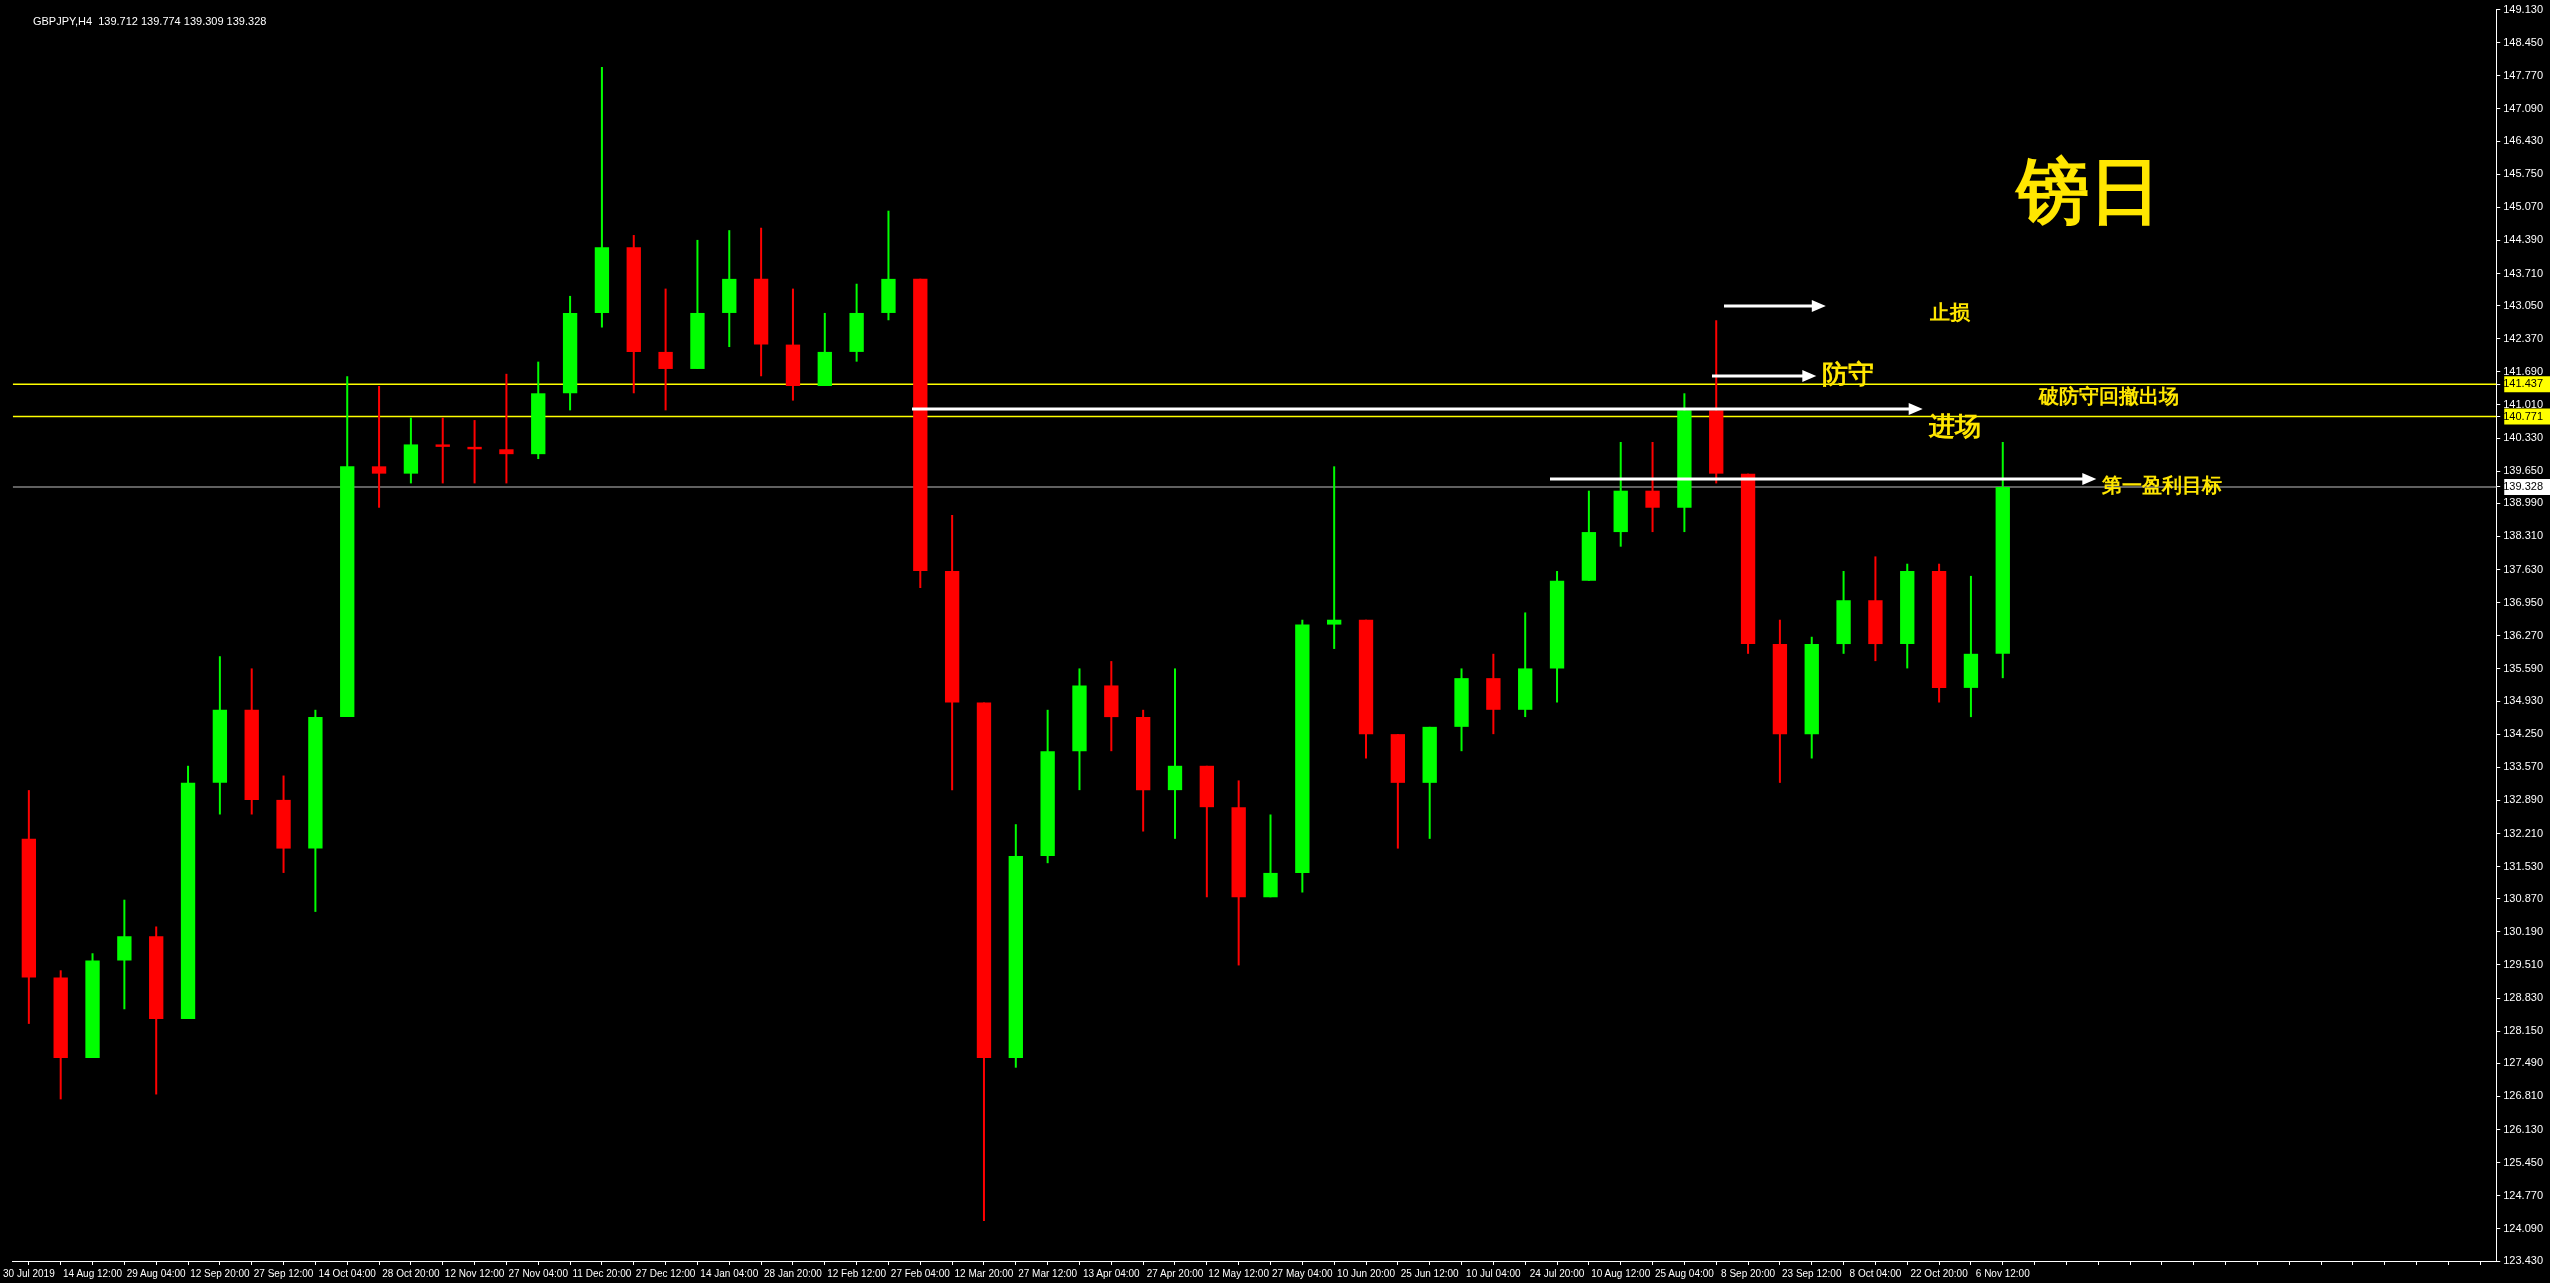 Image resolution: width=2550 pixels, height=1283 pixels. Describe the element at coordinates (1557, 1273) in the screenshot. I see `x-tick-label: 24 Jul 20:00` at that location.